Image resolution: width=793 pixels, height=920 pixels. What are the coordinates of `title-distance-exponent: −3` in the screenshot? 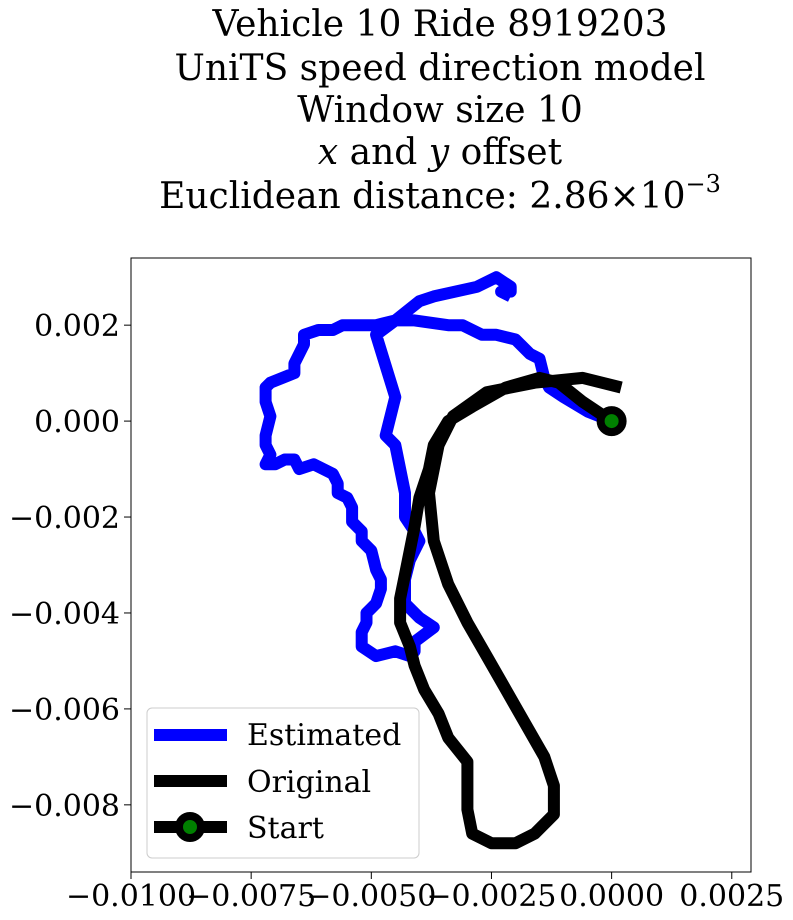 It's located at (703, 184).